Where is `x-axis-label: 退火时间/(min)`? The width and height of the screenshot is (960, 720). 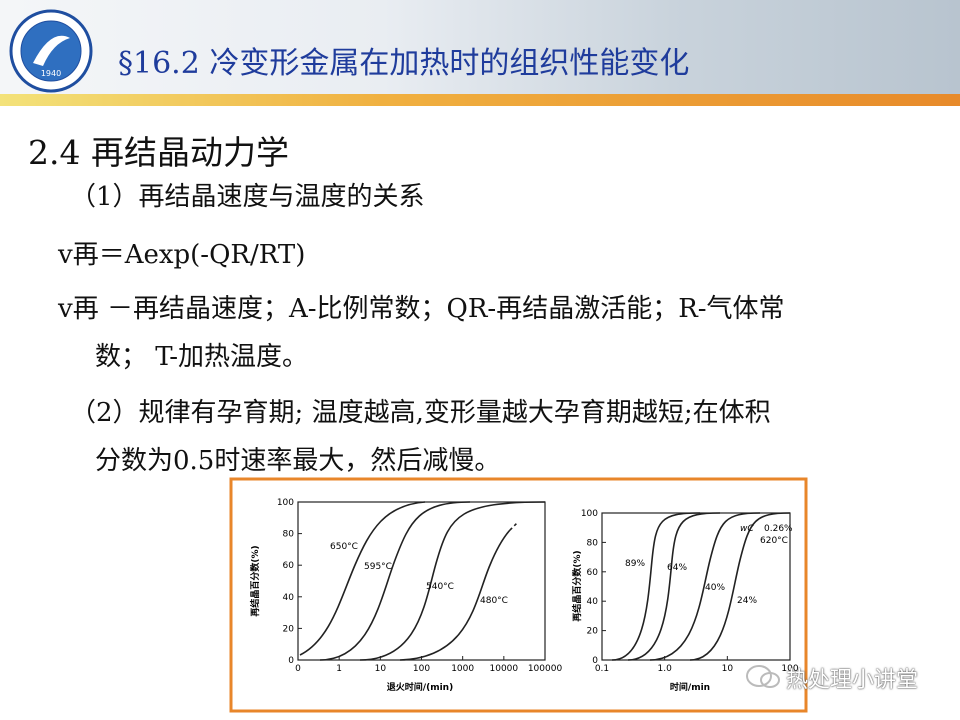
x-axis-label: 退火时间/(min) is located at coordinates (420, 687).